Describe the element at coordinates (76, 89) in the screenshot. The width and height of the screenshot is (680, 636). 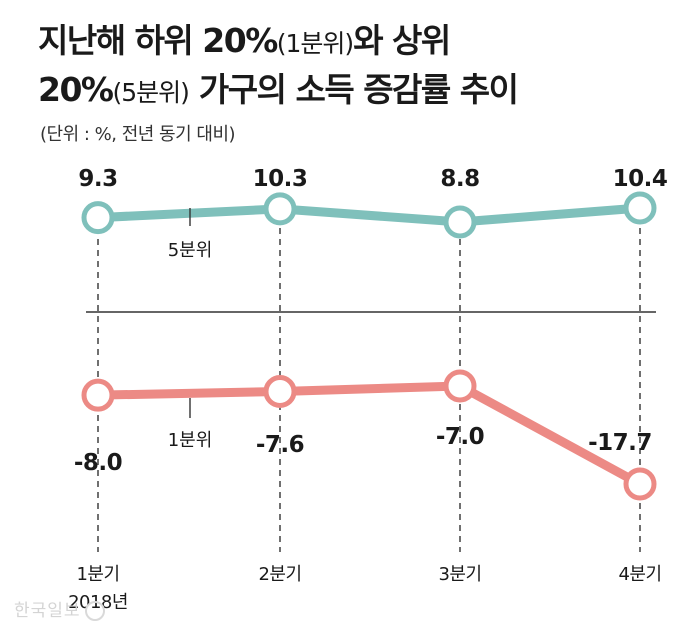
I see `title-line2-main: 20%` at that location.